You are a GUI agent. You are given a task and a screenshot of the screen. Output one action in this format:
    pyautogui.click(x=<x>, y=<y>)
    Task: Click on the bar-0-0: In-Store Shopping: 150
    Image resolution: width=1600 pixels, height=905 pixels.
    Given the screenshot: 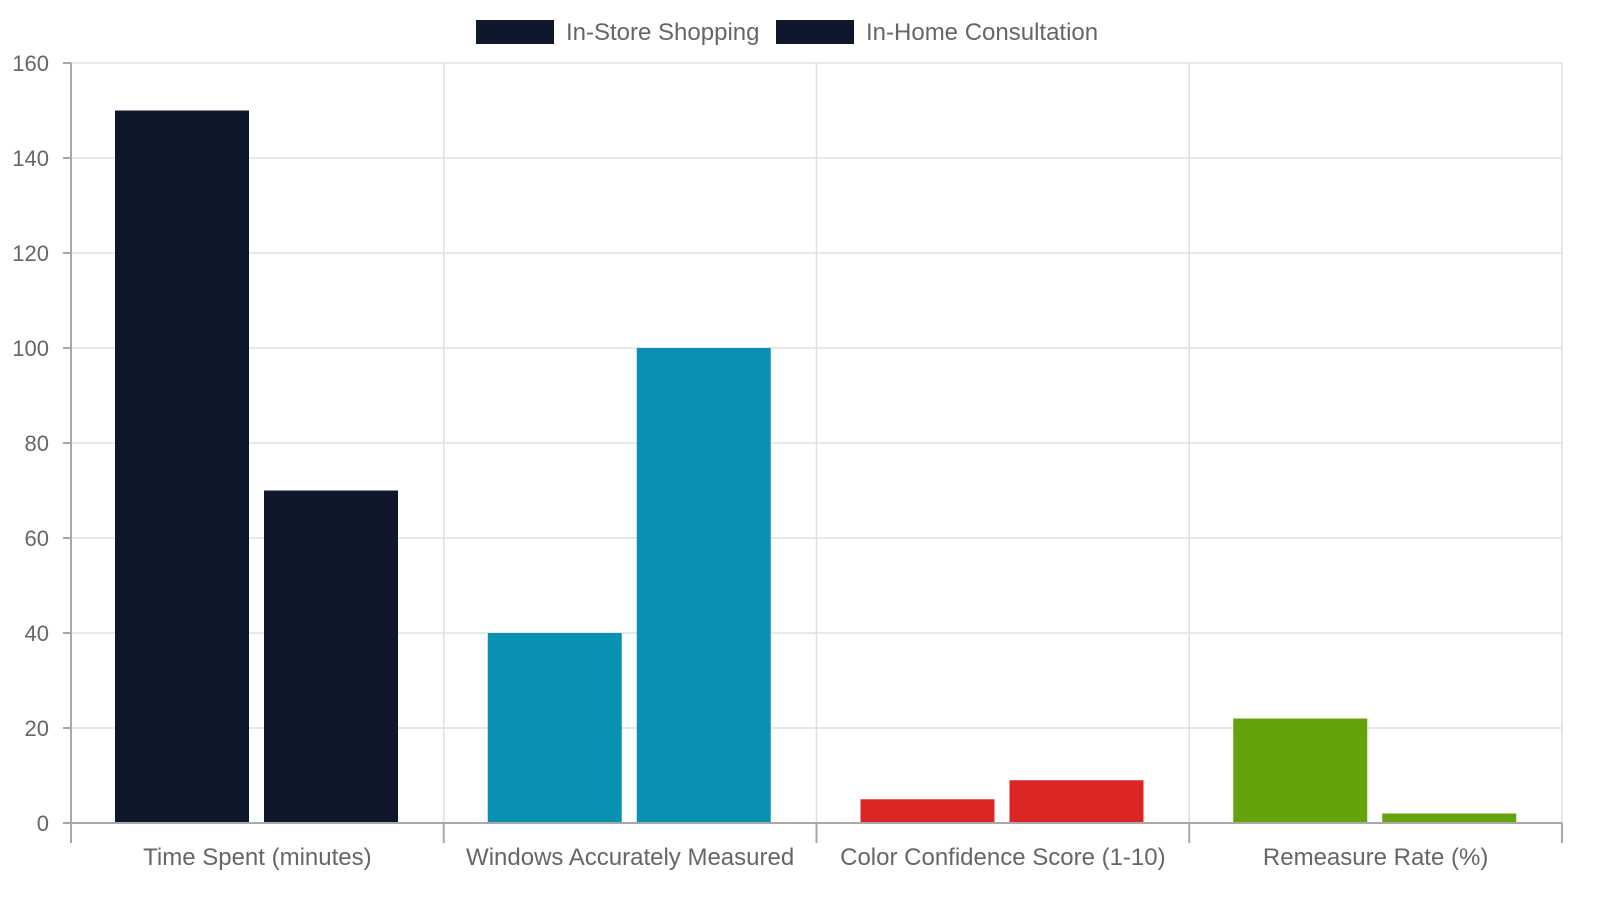 What is the action you would take?
    pyautogui.click(x=182, y=467)
    